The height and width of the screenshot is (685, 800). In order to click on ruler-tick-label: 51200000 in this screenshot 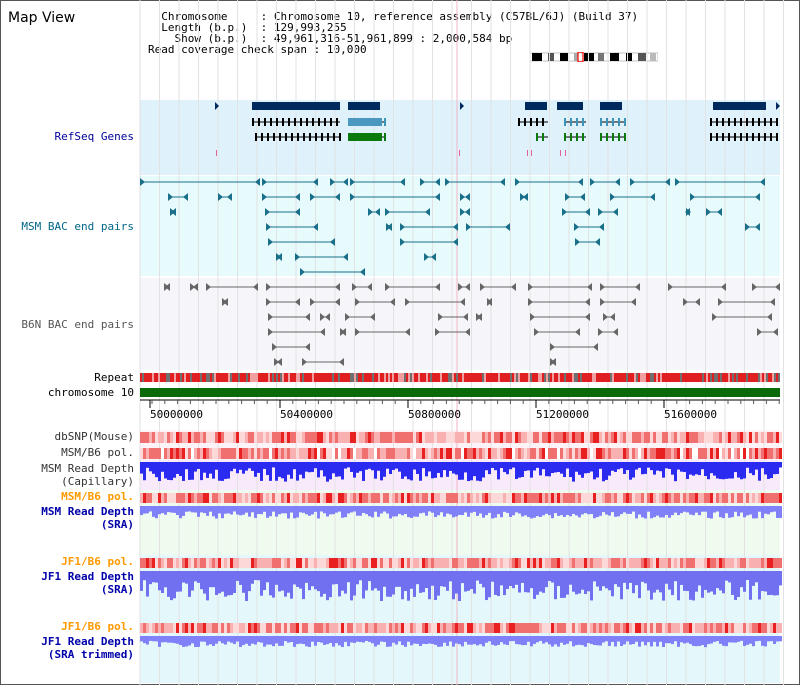, I will do `click(562, 414)`.